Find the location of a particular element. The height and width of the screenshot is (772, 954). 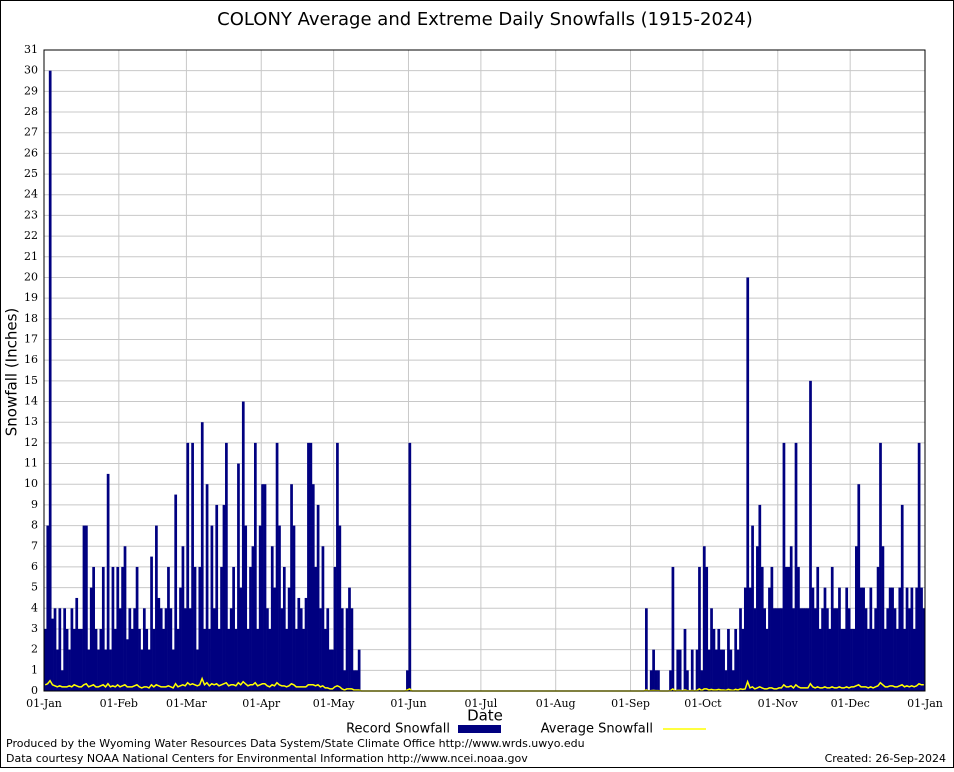

y-tick-label: 17 is located at coordinates (31, 338).